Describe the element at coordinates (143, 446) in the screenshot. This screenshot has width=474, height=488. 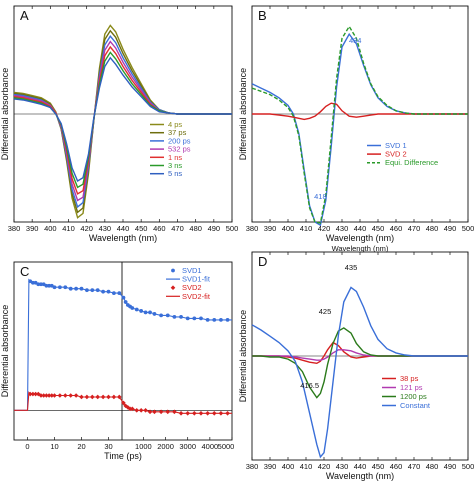
I see `x-tick-label: 1000` at that location.